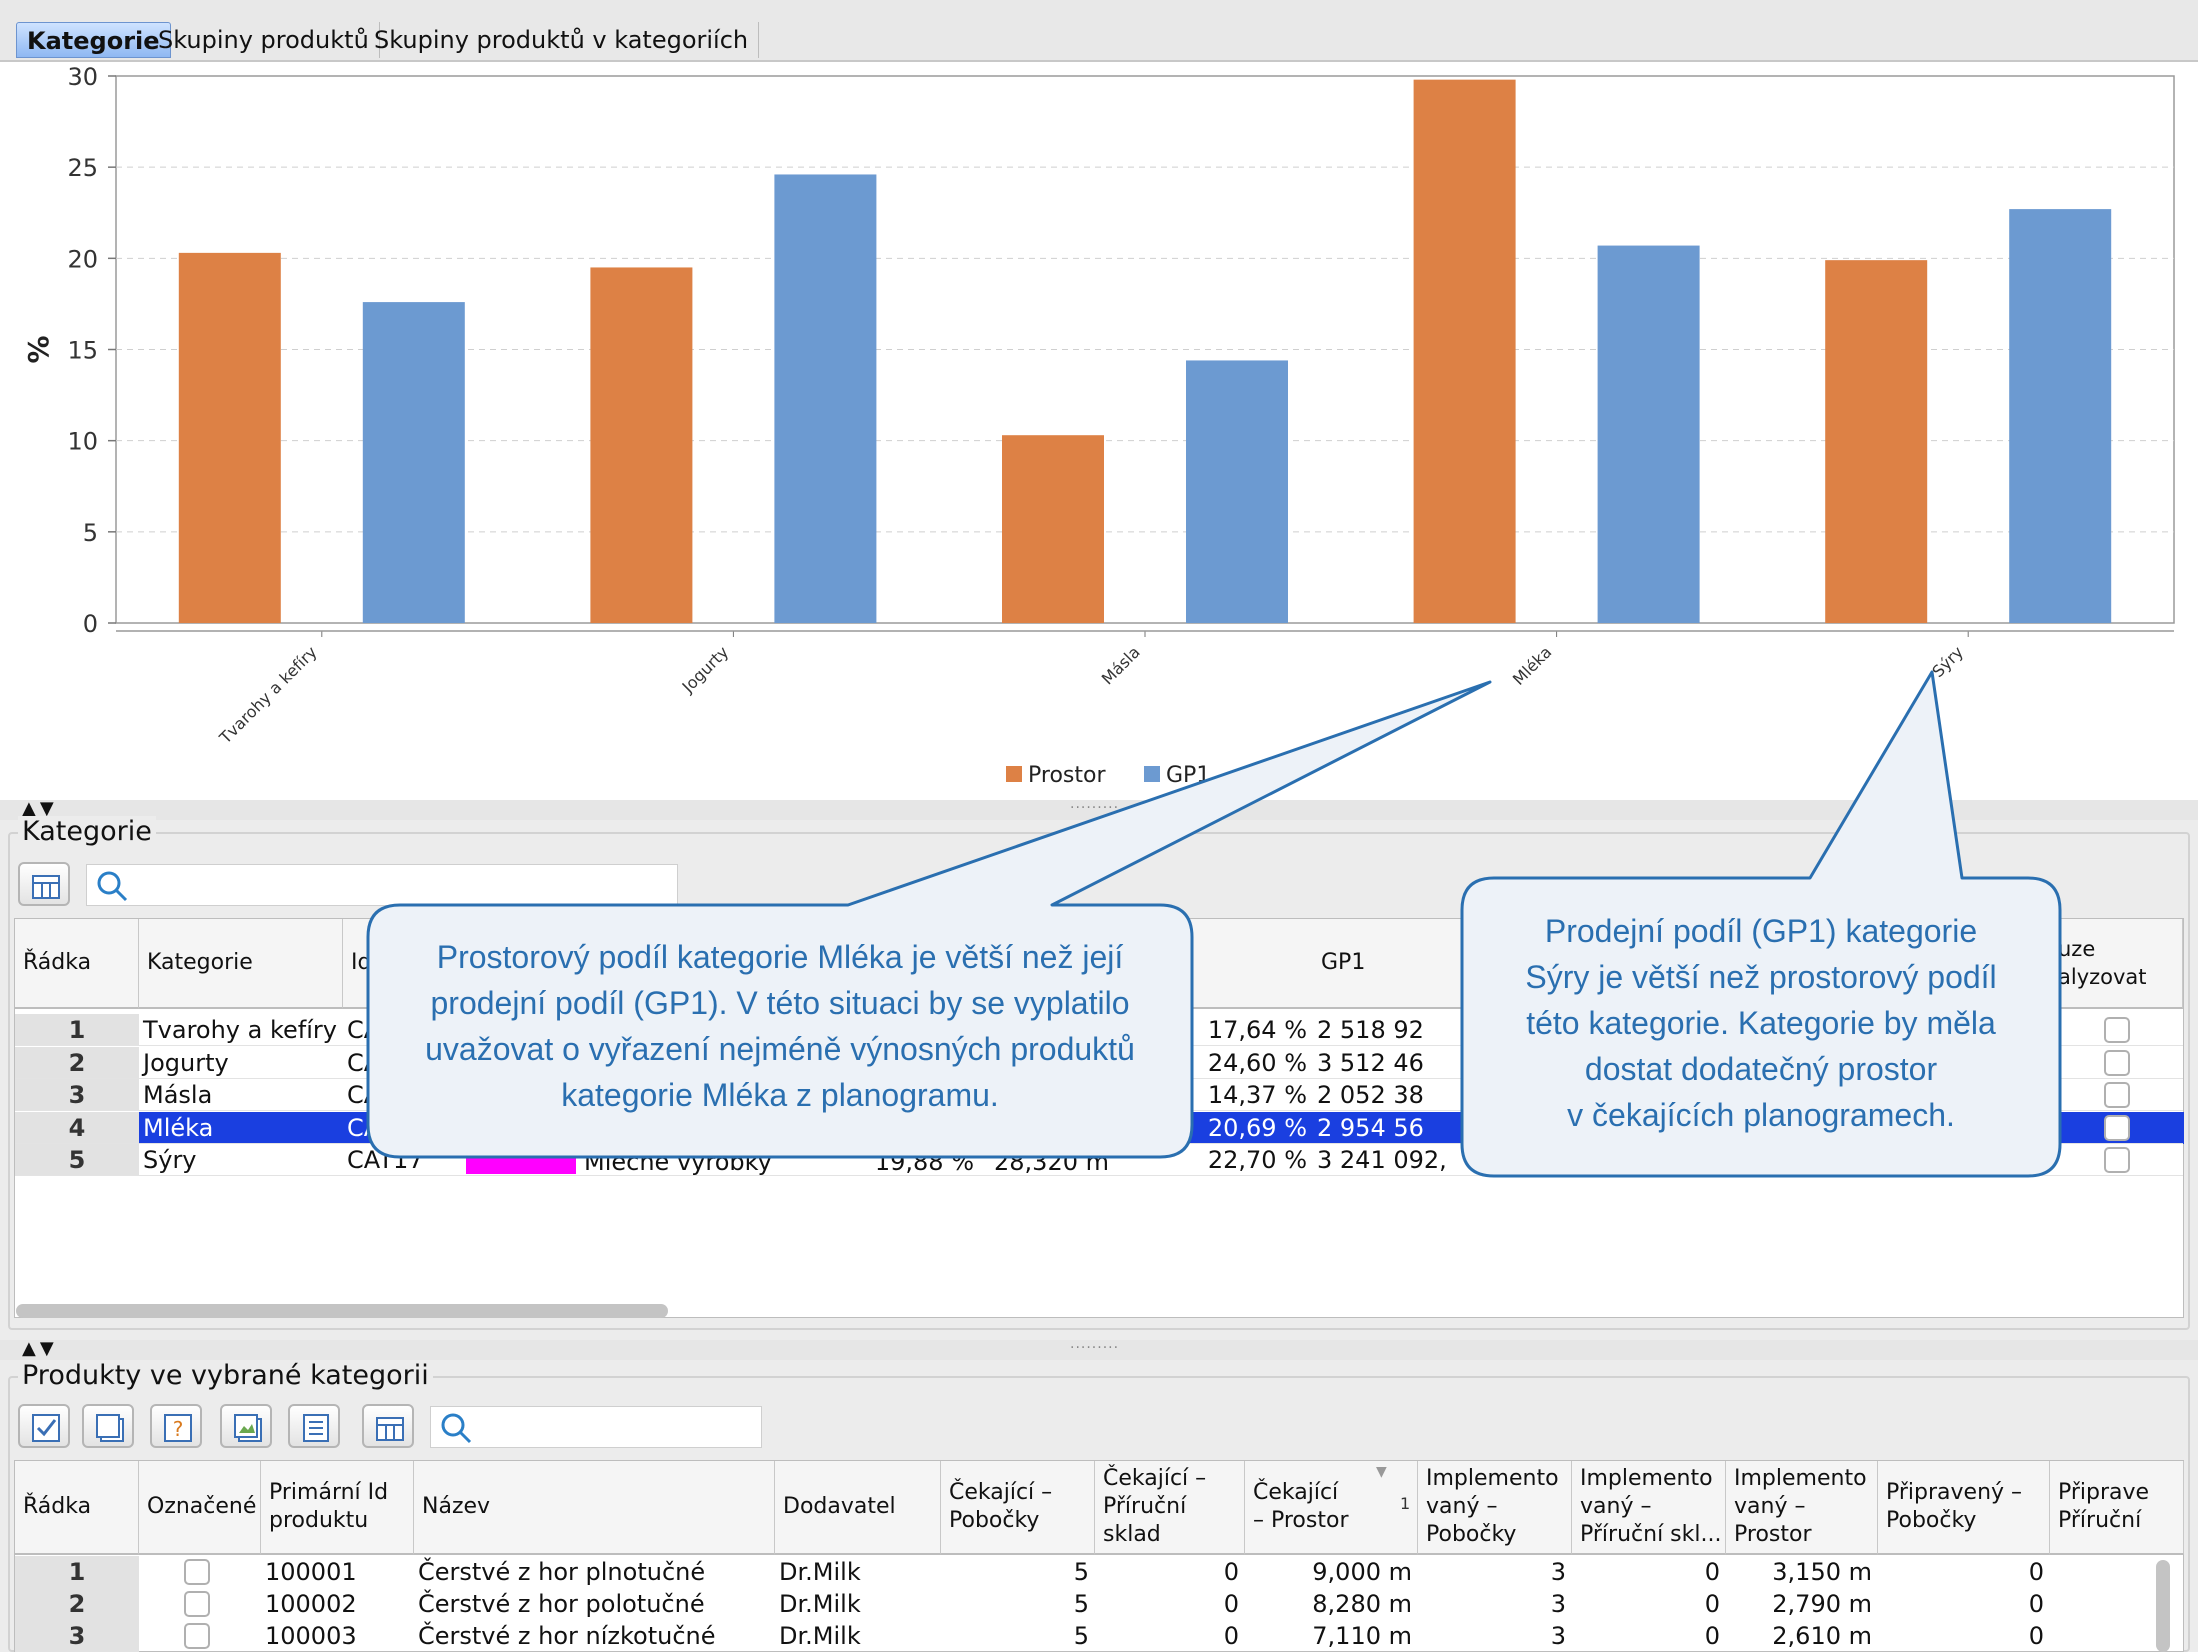  Describe the element at coordinates (311, 1572) in the screenshot. I see `prod-row-id: 100001` at that location.